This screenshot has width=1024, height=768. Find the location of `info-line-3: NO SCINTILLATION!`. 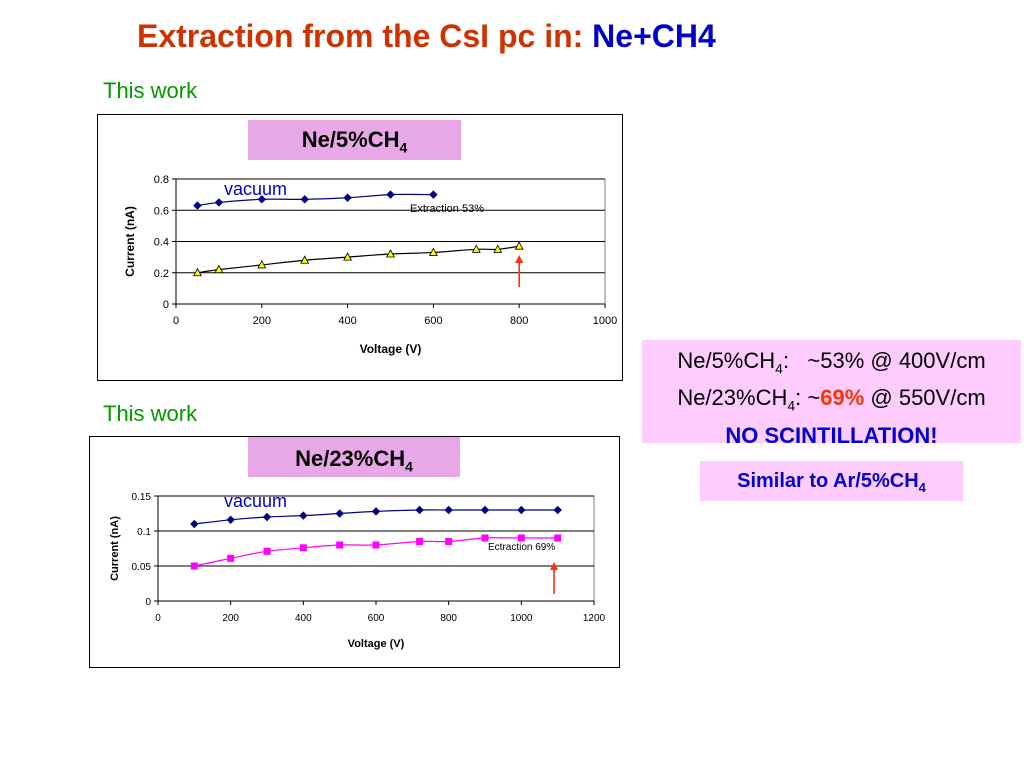

info-line-3: NO SCINTILLATION! is located at coordinates (831, 435).